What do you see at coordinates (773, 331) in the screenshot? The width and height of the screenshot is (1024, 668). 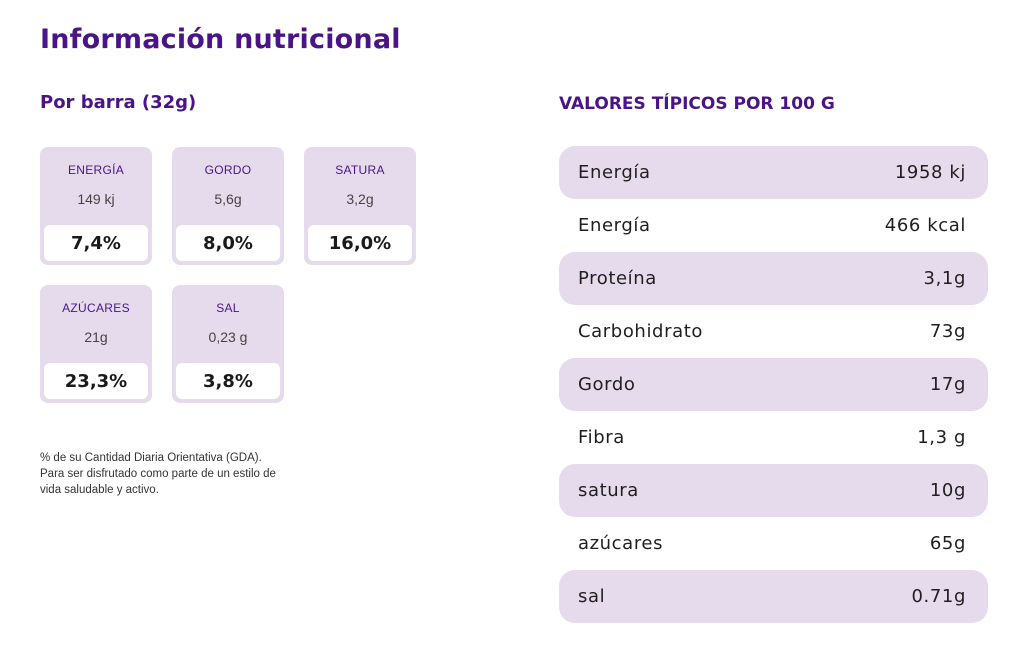 I see `table-row: Carbohidrato 73g` at bounding box center [773, 331].